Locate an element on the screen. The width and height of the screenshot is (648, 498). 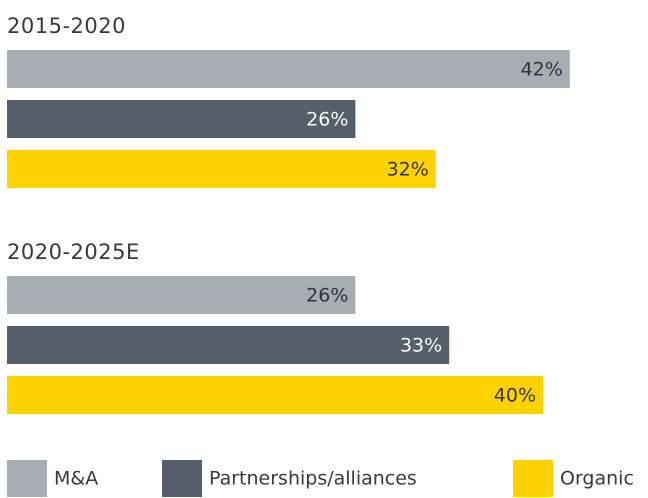
bar-label: 42% is located at coordinates (542, 70).